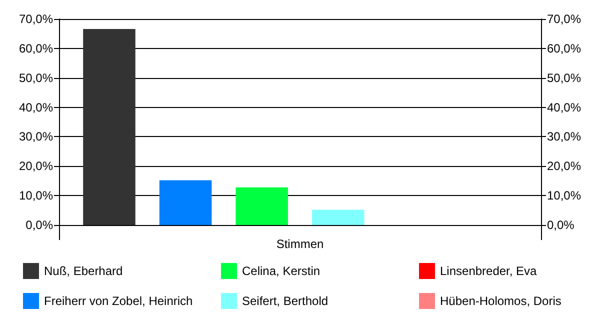 The height and width of the screenshot is (326, 600). Describe the element at coordinates (564, 77) in the screenshot. I see `y2-tick-label: 50,0%` at that location.